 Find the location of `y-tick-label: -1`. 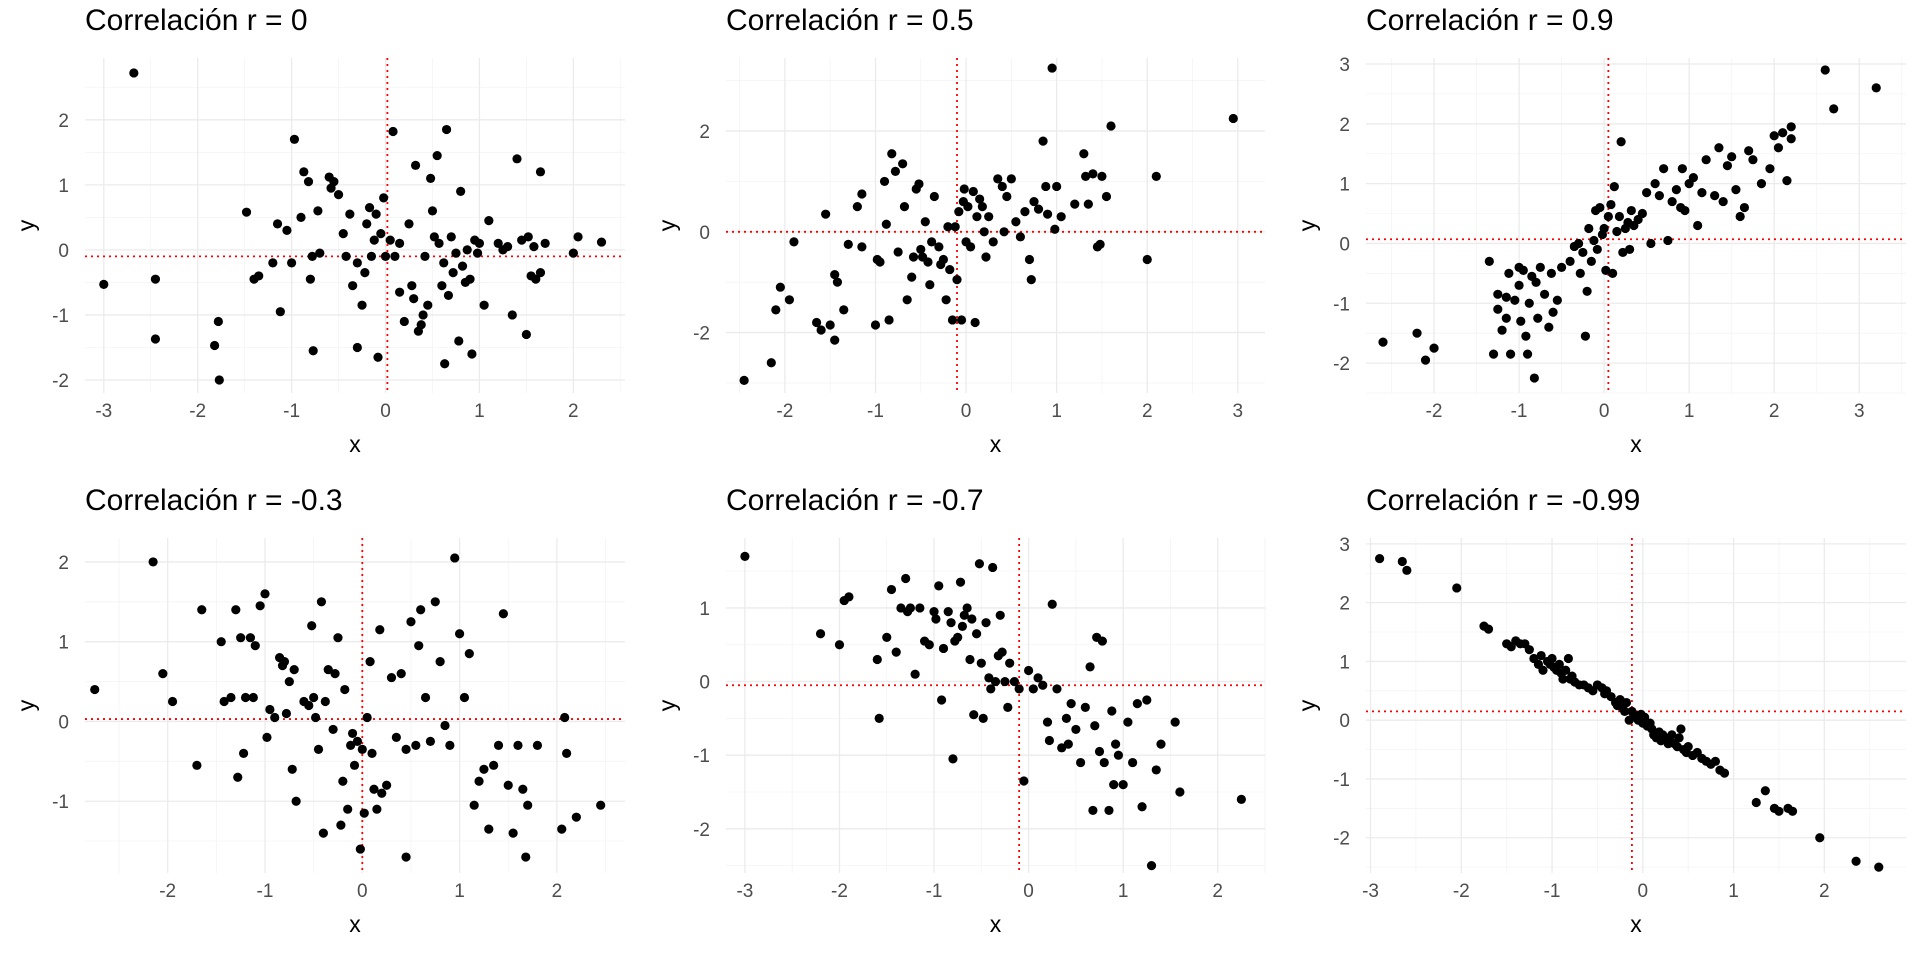

y-tick-label: -1 is located at coordinates (60, 802).